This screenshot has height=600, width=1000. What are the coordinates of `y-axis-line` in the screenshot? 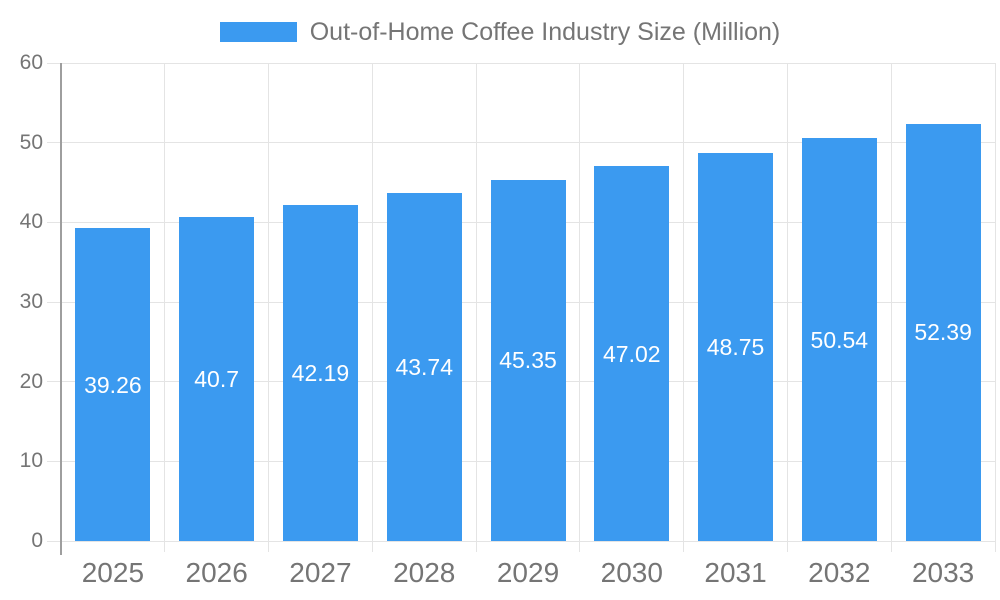 It's located at (61, 309).